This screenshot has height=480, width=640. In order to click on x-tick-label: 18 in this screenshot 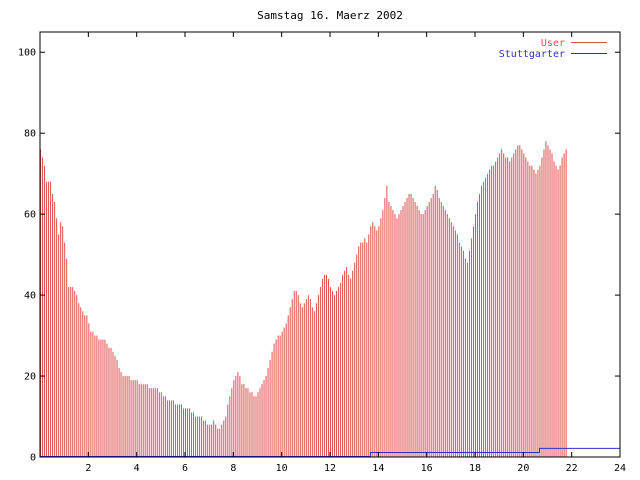, I will do `click(475, 468)`.